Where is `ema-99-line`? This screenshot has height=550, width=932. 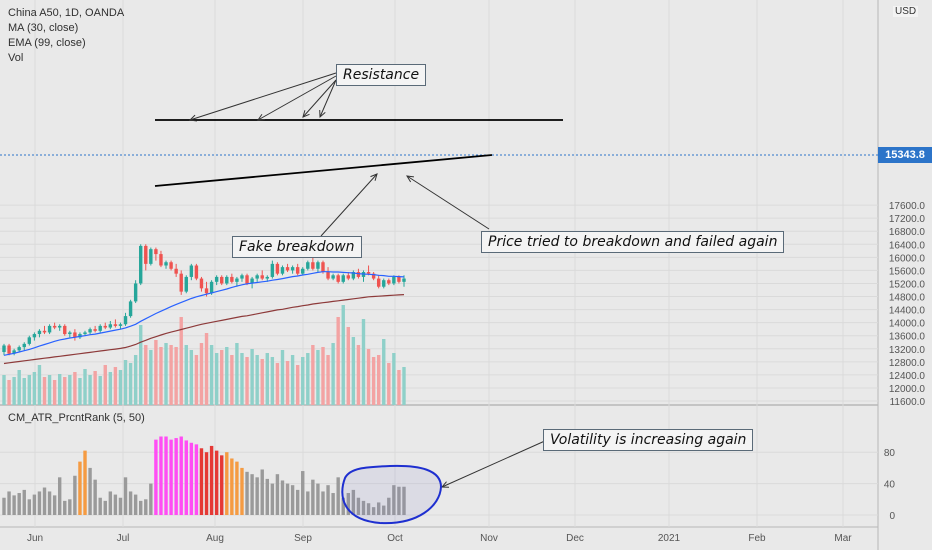 ema-99-line is located at coordinates (204, 329).